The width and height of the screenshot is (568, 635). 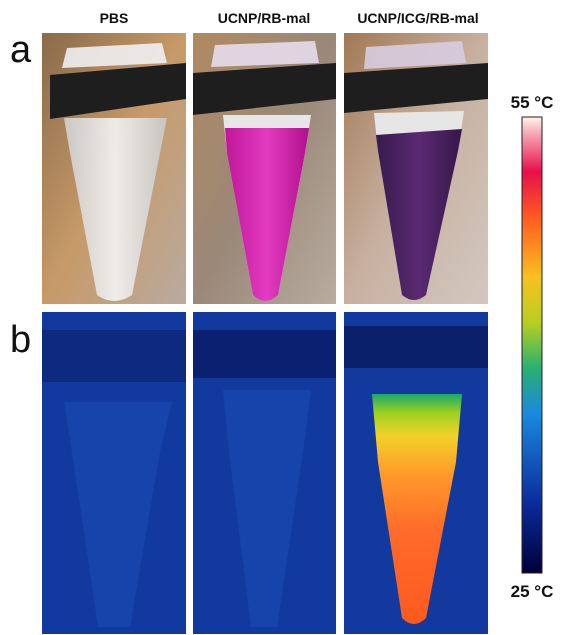 What do you see at coordinates (114, 18) in the screenshot?
I see `column-title: PBS` at bounding box center [114, 18].